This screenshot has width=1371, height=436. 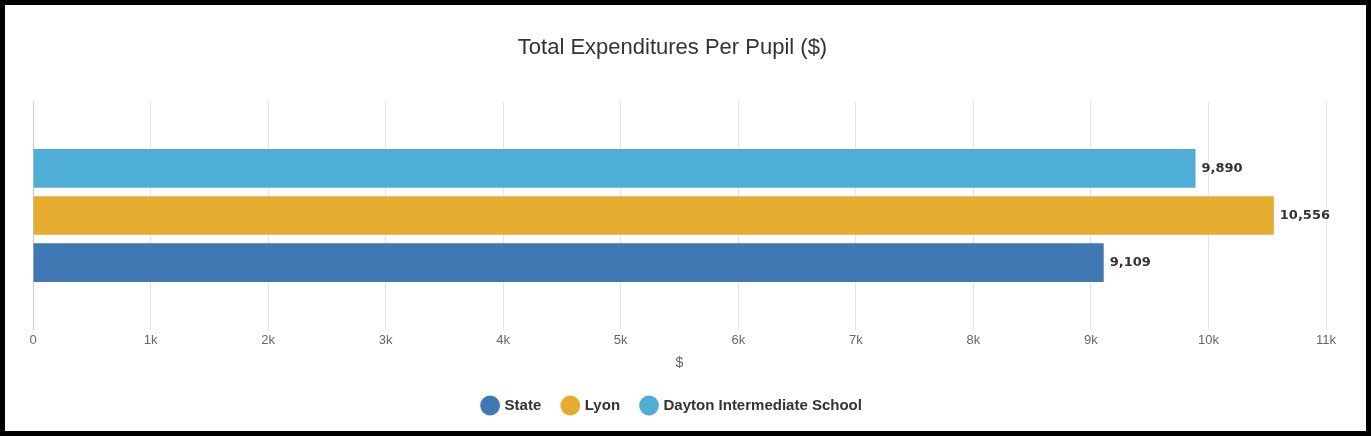 I want to click on x-tick-label: 0, so click(x=33, y=339).